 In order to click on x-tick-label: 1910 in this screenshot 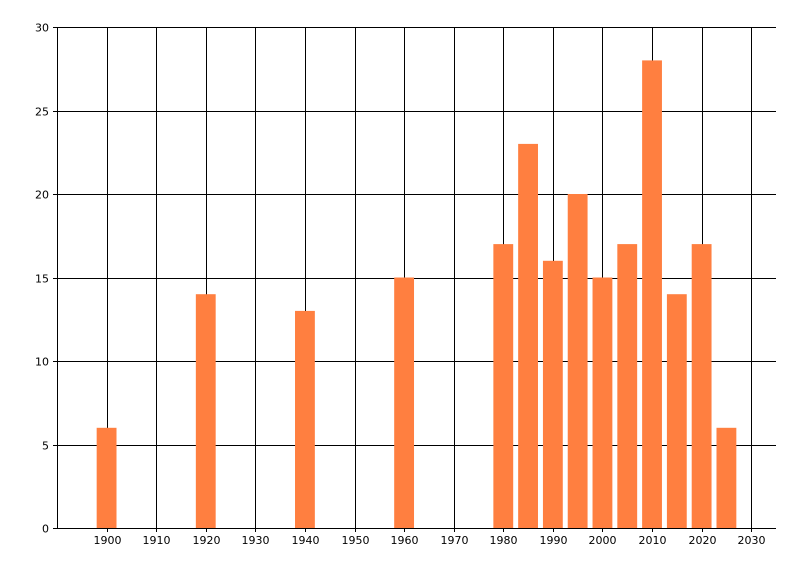, I will do `click(157, 540)`.